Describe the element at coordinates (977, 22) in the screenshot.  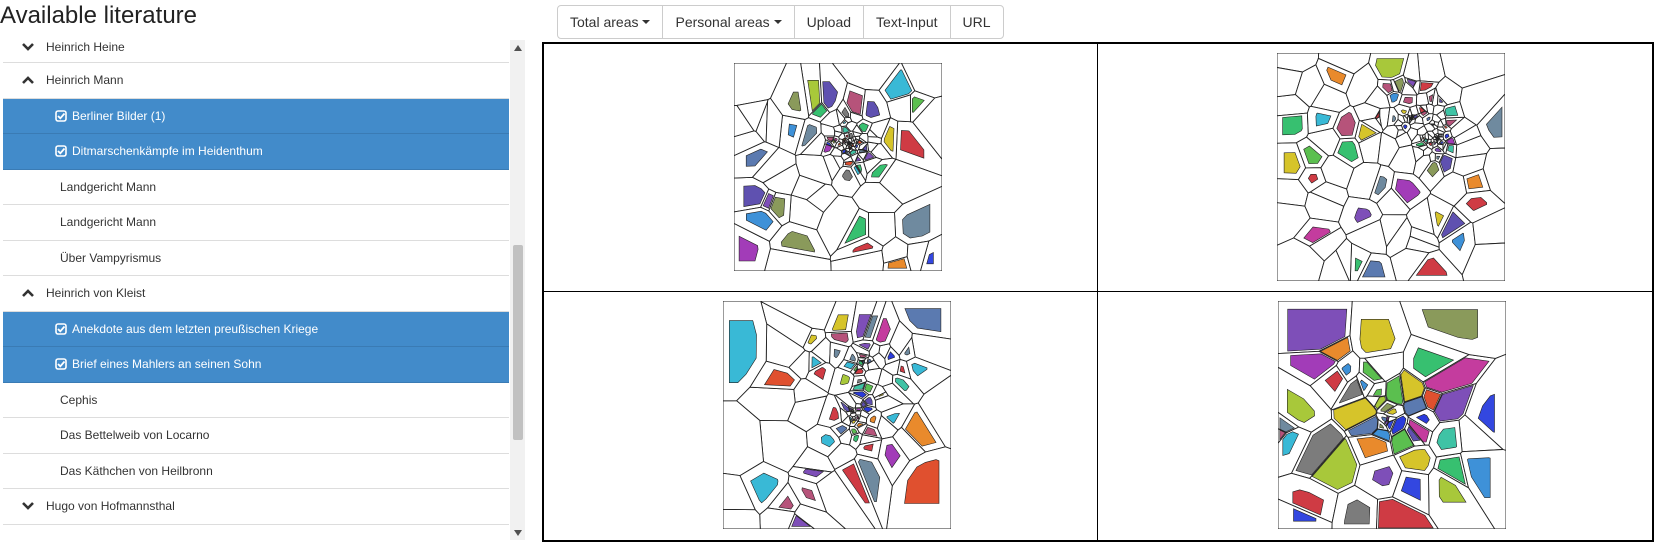
I see `toolbar-button-url: URL` at that location.